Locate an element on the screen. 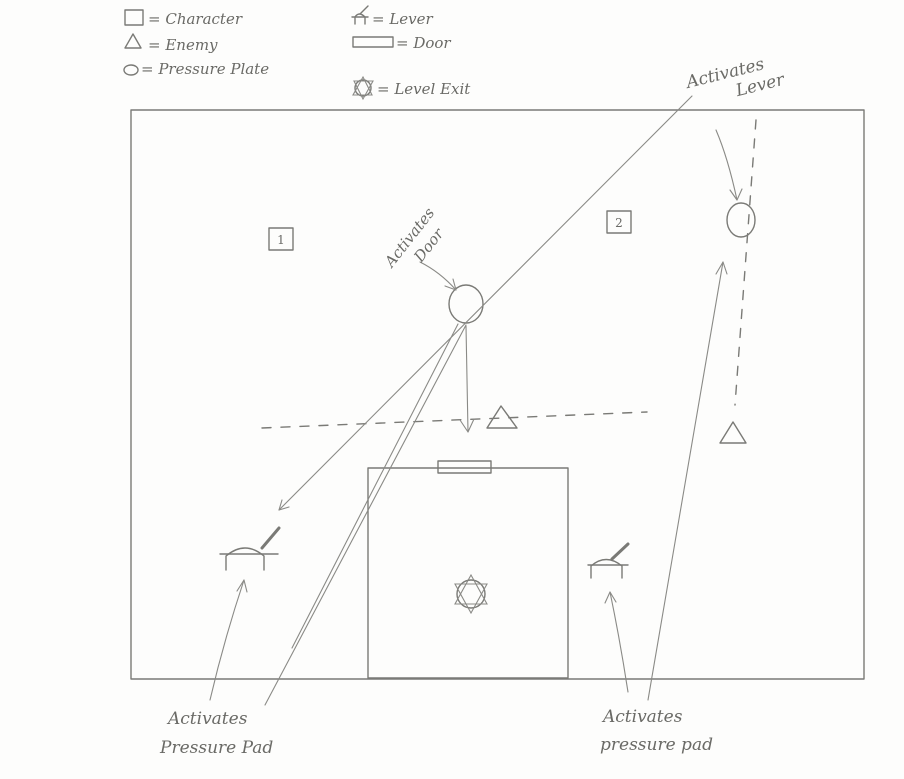 The width and height of the screenshot is (904, 779). character-2-number: 2 is located at coordinates (619, 223).